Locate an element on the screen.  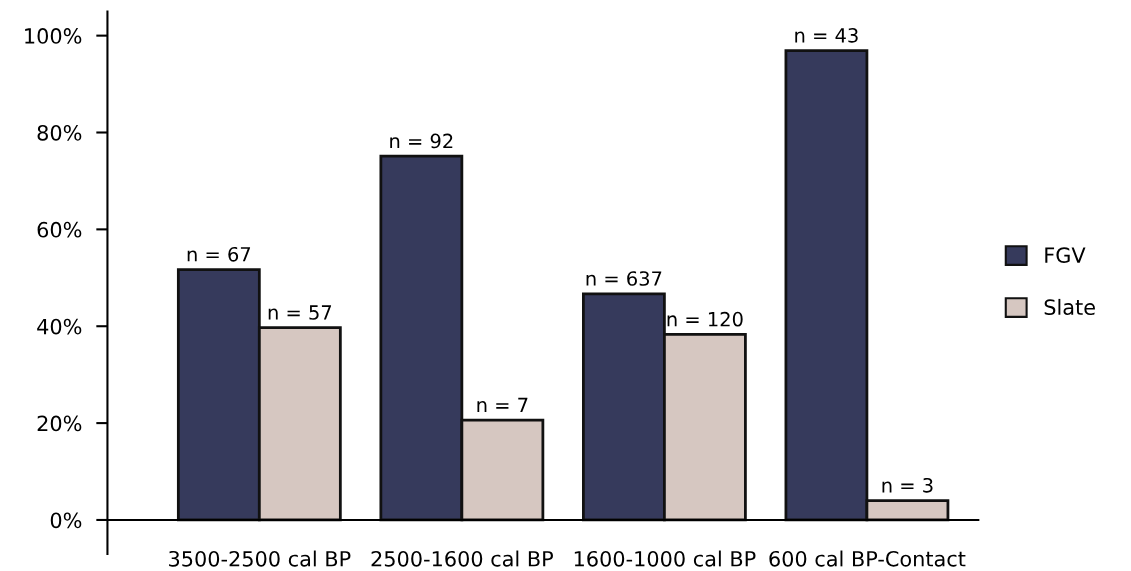
y-tick-label: 20% is located at coordinates (59, 423).